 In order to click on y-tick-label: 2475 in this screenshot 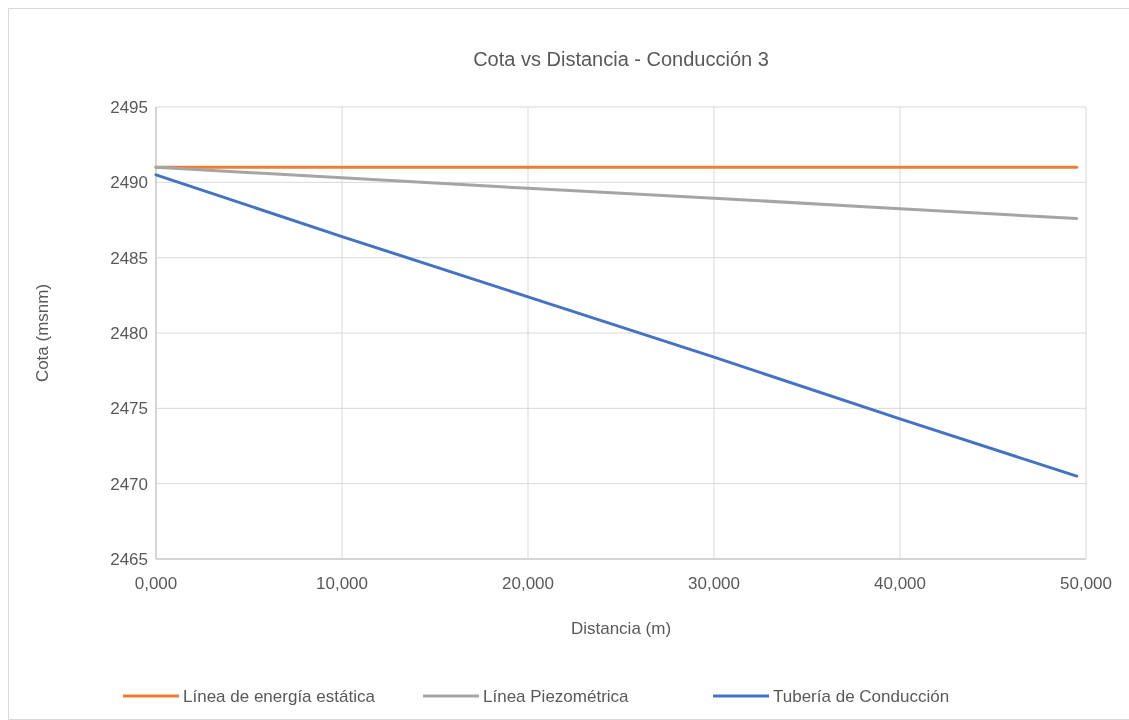, I will do `click(129, 409)`.